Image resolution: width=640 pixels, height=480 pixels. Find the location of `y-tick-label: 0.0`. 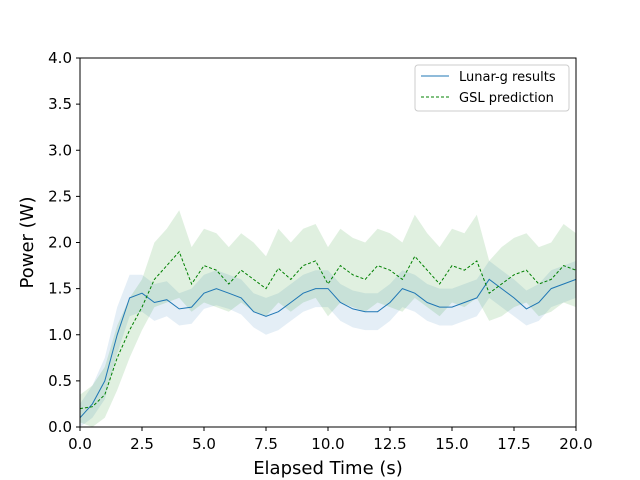

y-tick-label: 0.0 is located at coordinates (60, 427).